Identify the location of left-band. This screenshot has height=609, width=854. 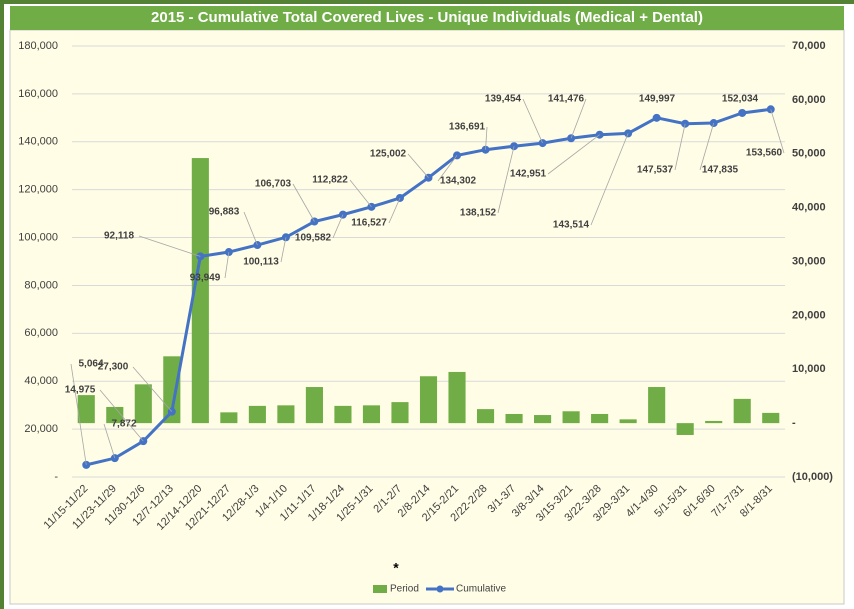
(2, 304).